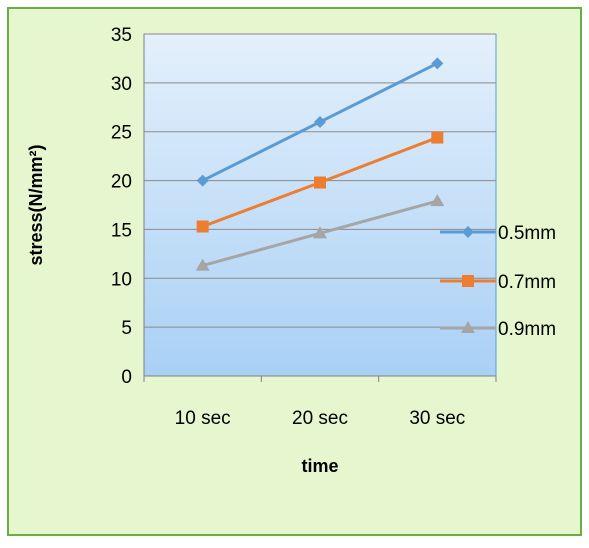  Describe the element at coordinates (36, 204) in the screenshot. I see `y-axis-title: stress(N/mm²)` at that location.